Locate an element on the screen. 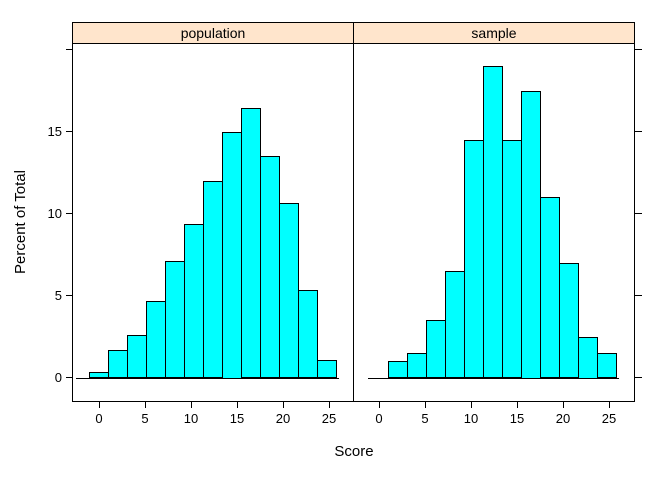 This screenshot has width=672, height=480. strip-label-population: population is located at coordinates (213, 33).